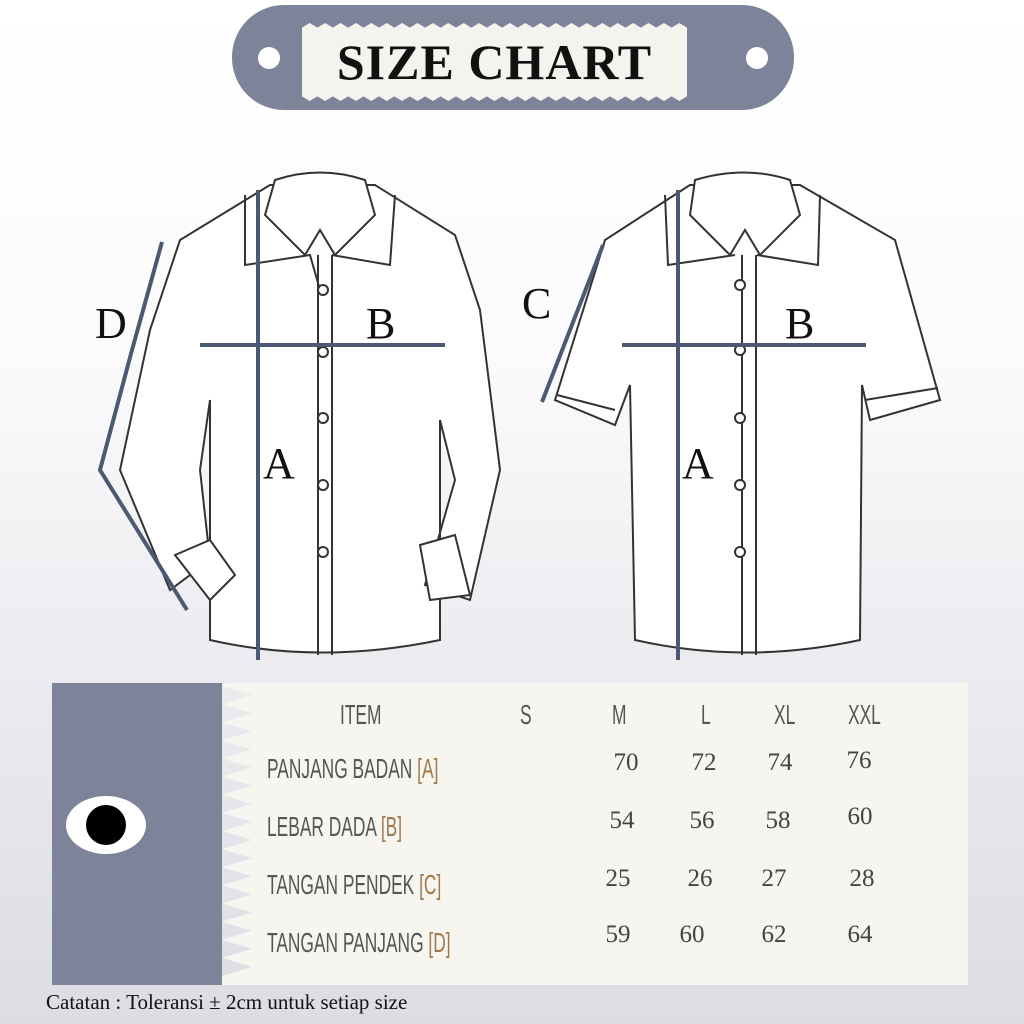 The width and height of the screenshot is (1024, 1024). I want to click on value-xl: 62, so click(774, 934).